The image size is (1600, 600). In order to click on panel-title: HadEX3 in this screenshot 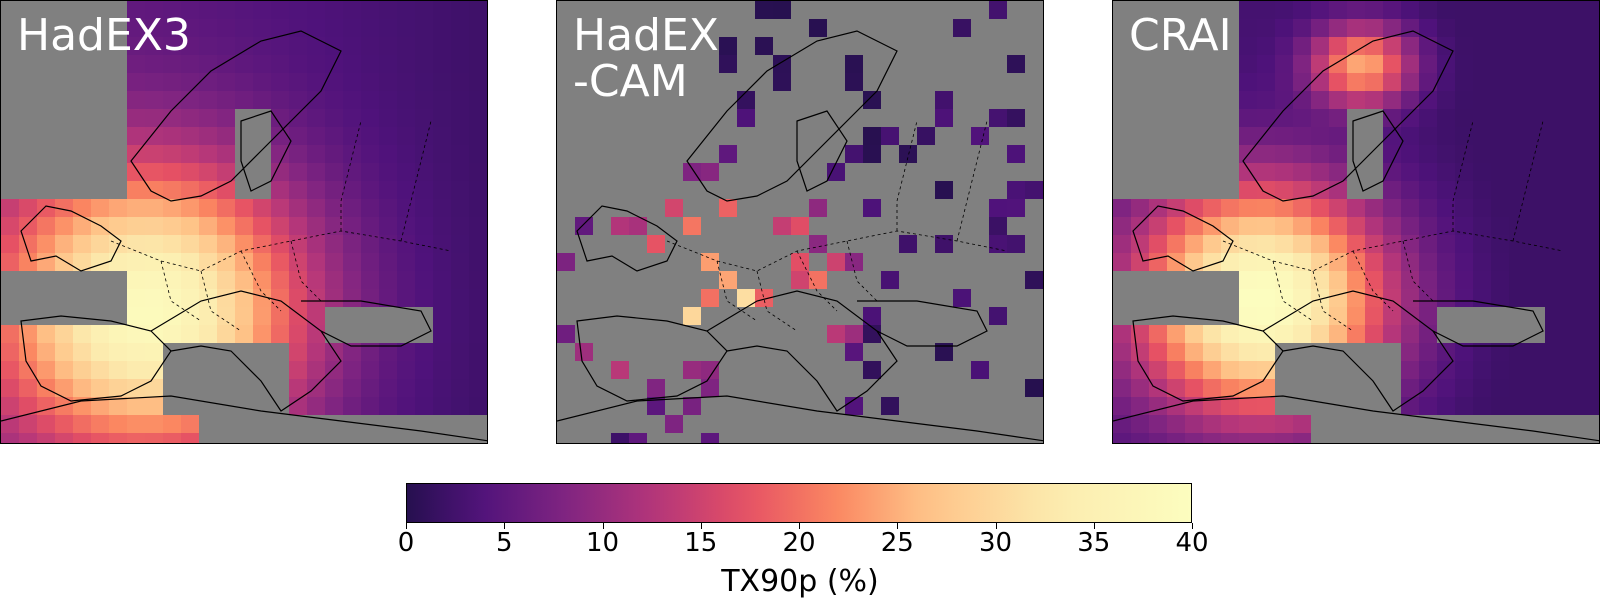, I will do `click(104, 35)`.